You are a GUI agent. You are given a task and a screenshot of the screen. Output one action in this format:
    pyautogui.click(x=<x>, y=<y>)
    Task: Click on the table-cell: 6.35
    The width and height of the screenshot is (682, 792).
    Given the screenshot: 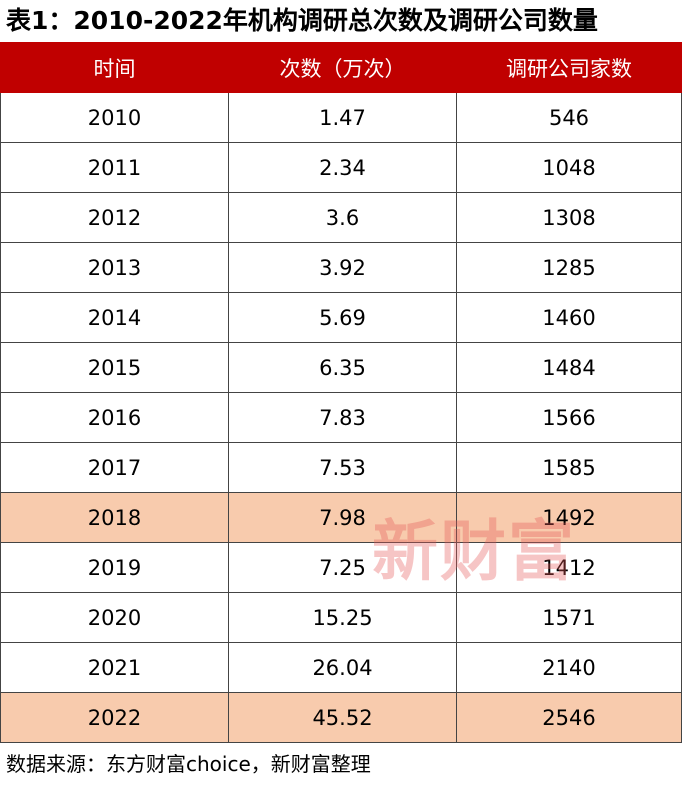 What is the action you would take?
    pyautogui.click(x=342, y=367)
    